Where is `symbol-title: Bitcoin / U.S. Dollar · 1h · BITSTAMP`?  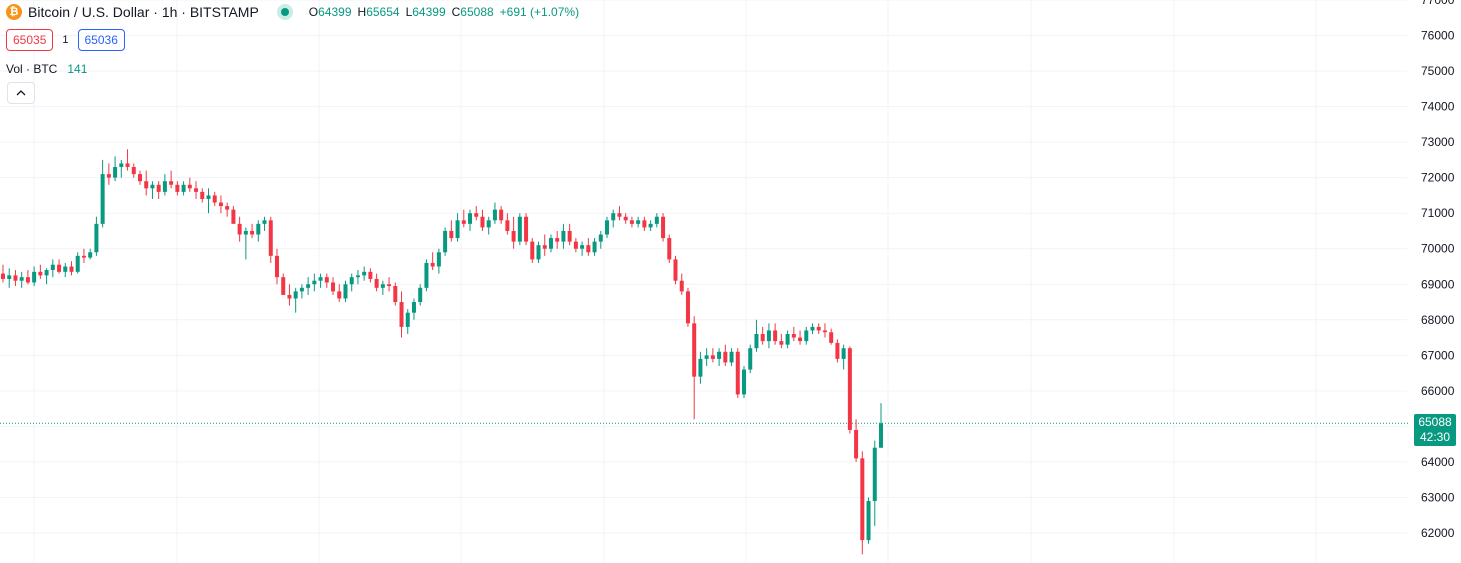
symbol-title: Bitcoin / U.S. Dollar · 1h · BITSTAMP is located at coordinates (143, 12).